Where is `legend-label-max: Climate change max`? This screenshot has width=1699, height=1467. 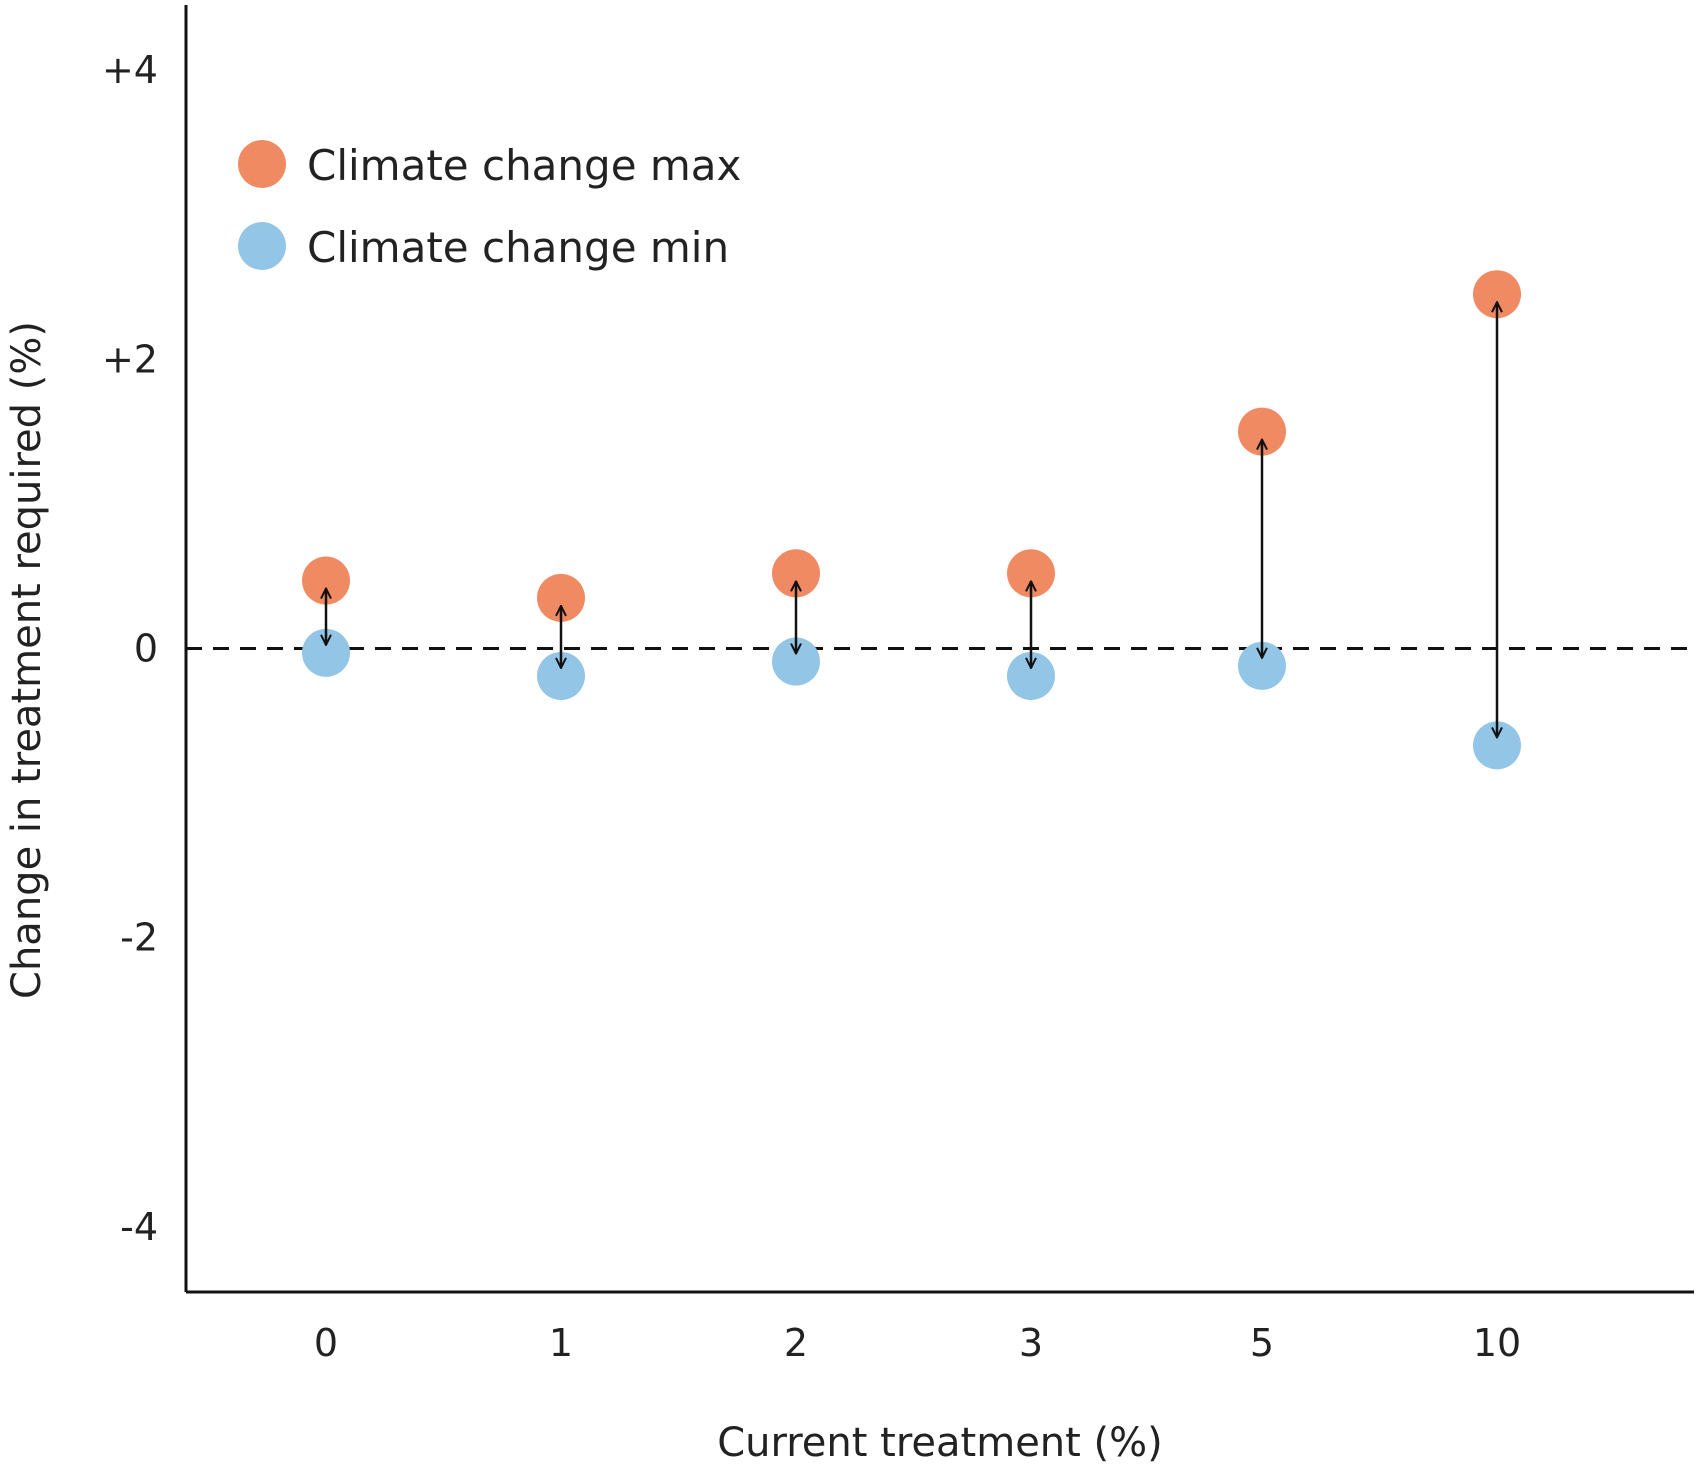 legend-label-max: Climate change max is located at coordinates (524, 165).